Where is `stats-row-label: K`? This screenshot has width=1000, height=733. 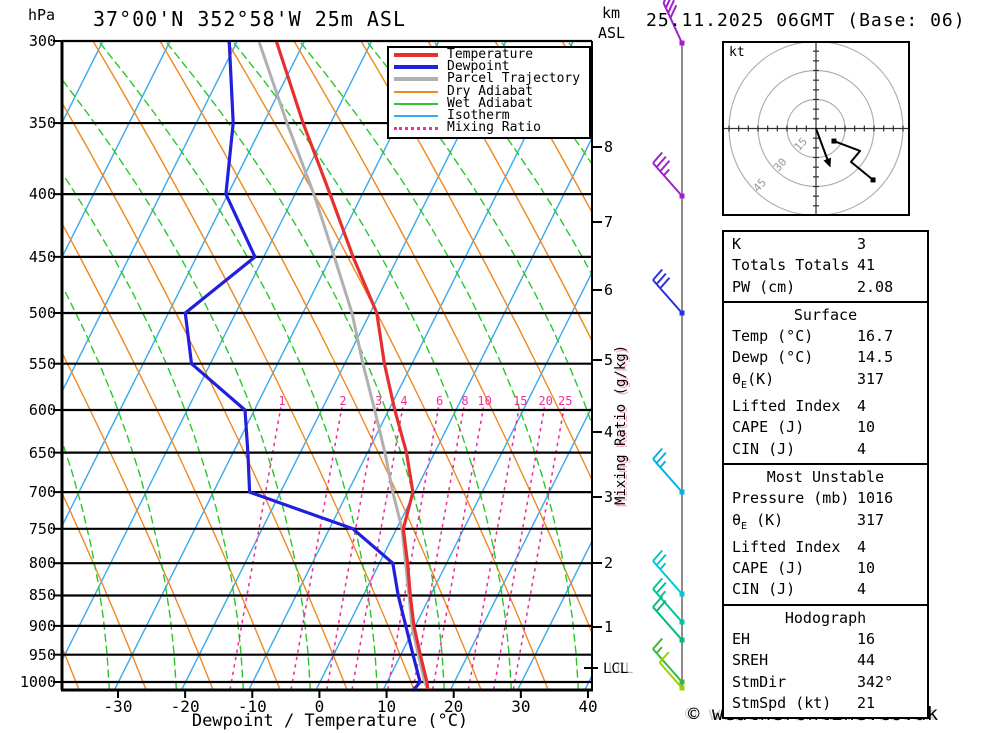 stats-row-label: K is located at coordinates (737, 244).